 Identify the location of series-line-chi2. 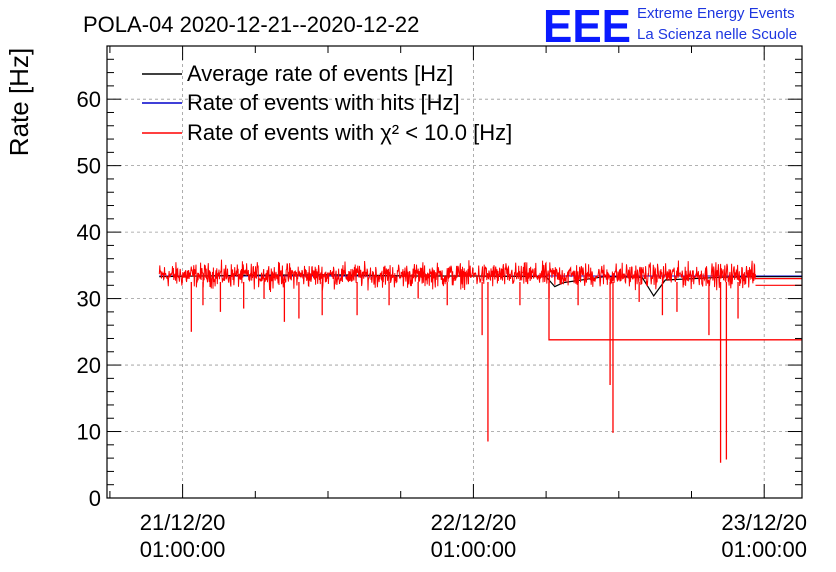
(457, 276).